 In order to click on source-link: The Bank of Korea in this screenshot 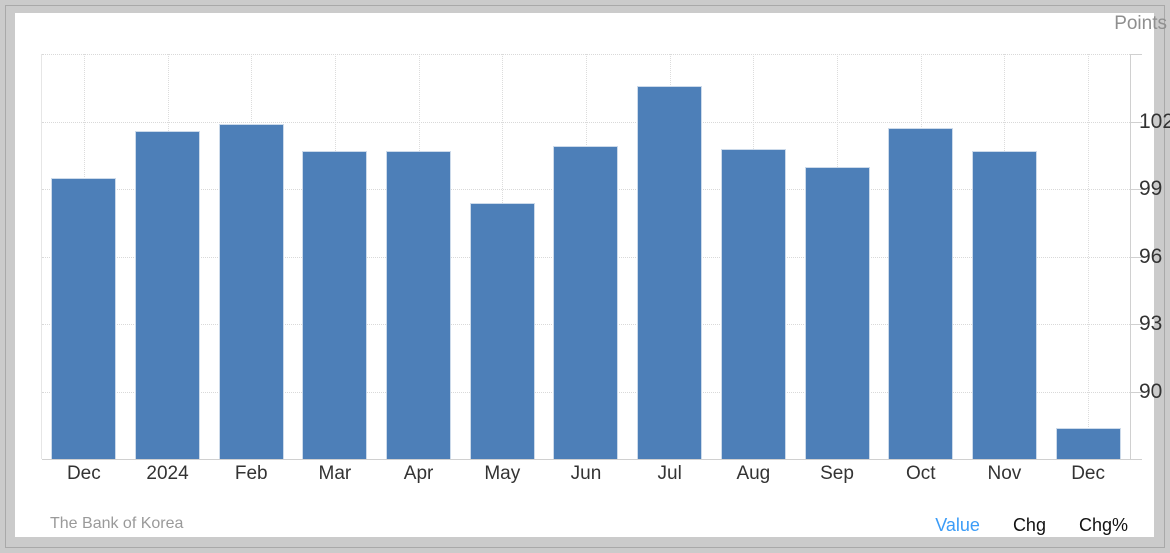, I will do `click(117, 523)`.